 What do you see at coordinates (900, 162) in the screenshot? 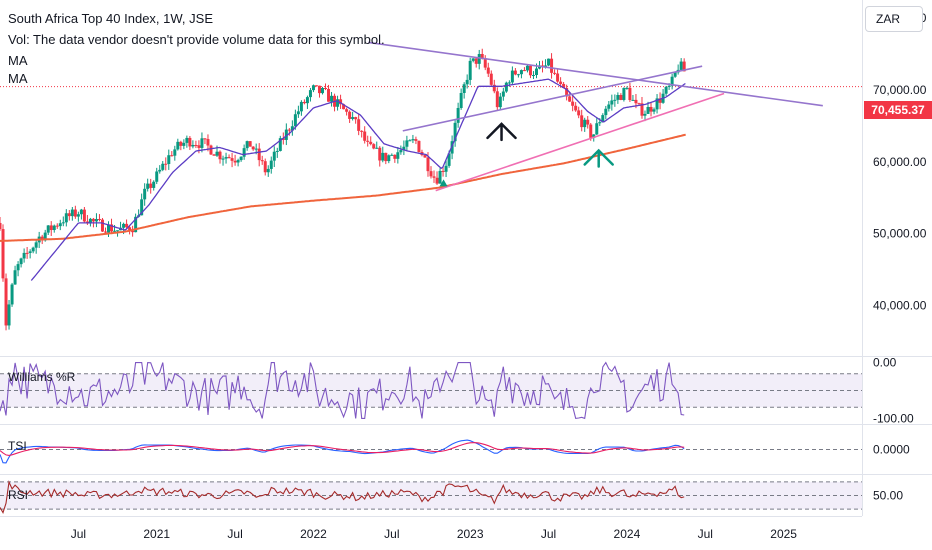
I see `price-tick-label: 60,000.00` at bounding box center [900, 162].